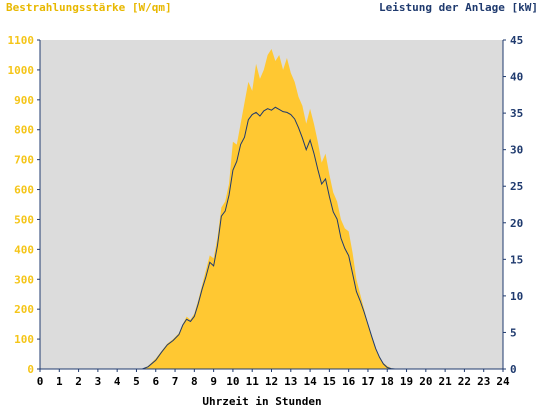 The height and width of the screenshot is (408, 544). I want to click on x-tick-label: 10, so click(232, 381).